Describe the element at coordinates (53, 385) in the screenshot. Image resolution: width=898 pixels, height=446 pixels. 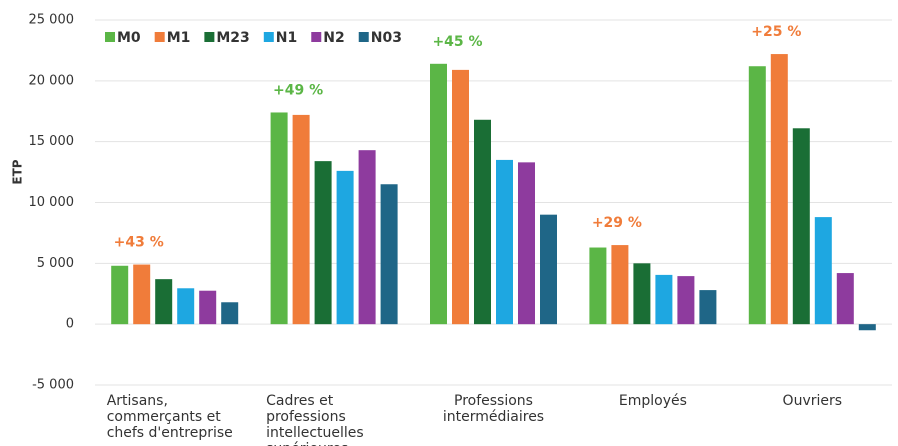
I see `y-tick-label: -5 000` at that location.